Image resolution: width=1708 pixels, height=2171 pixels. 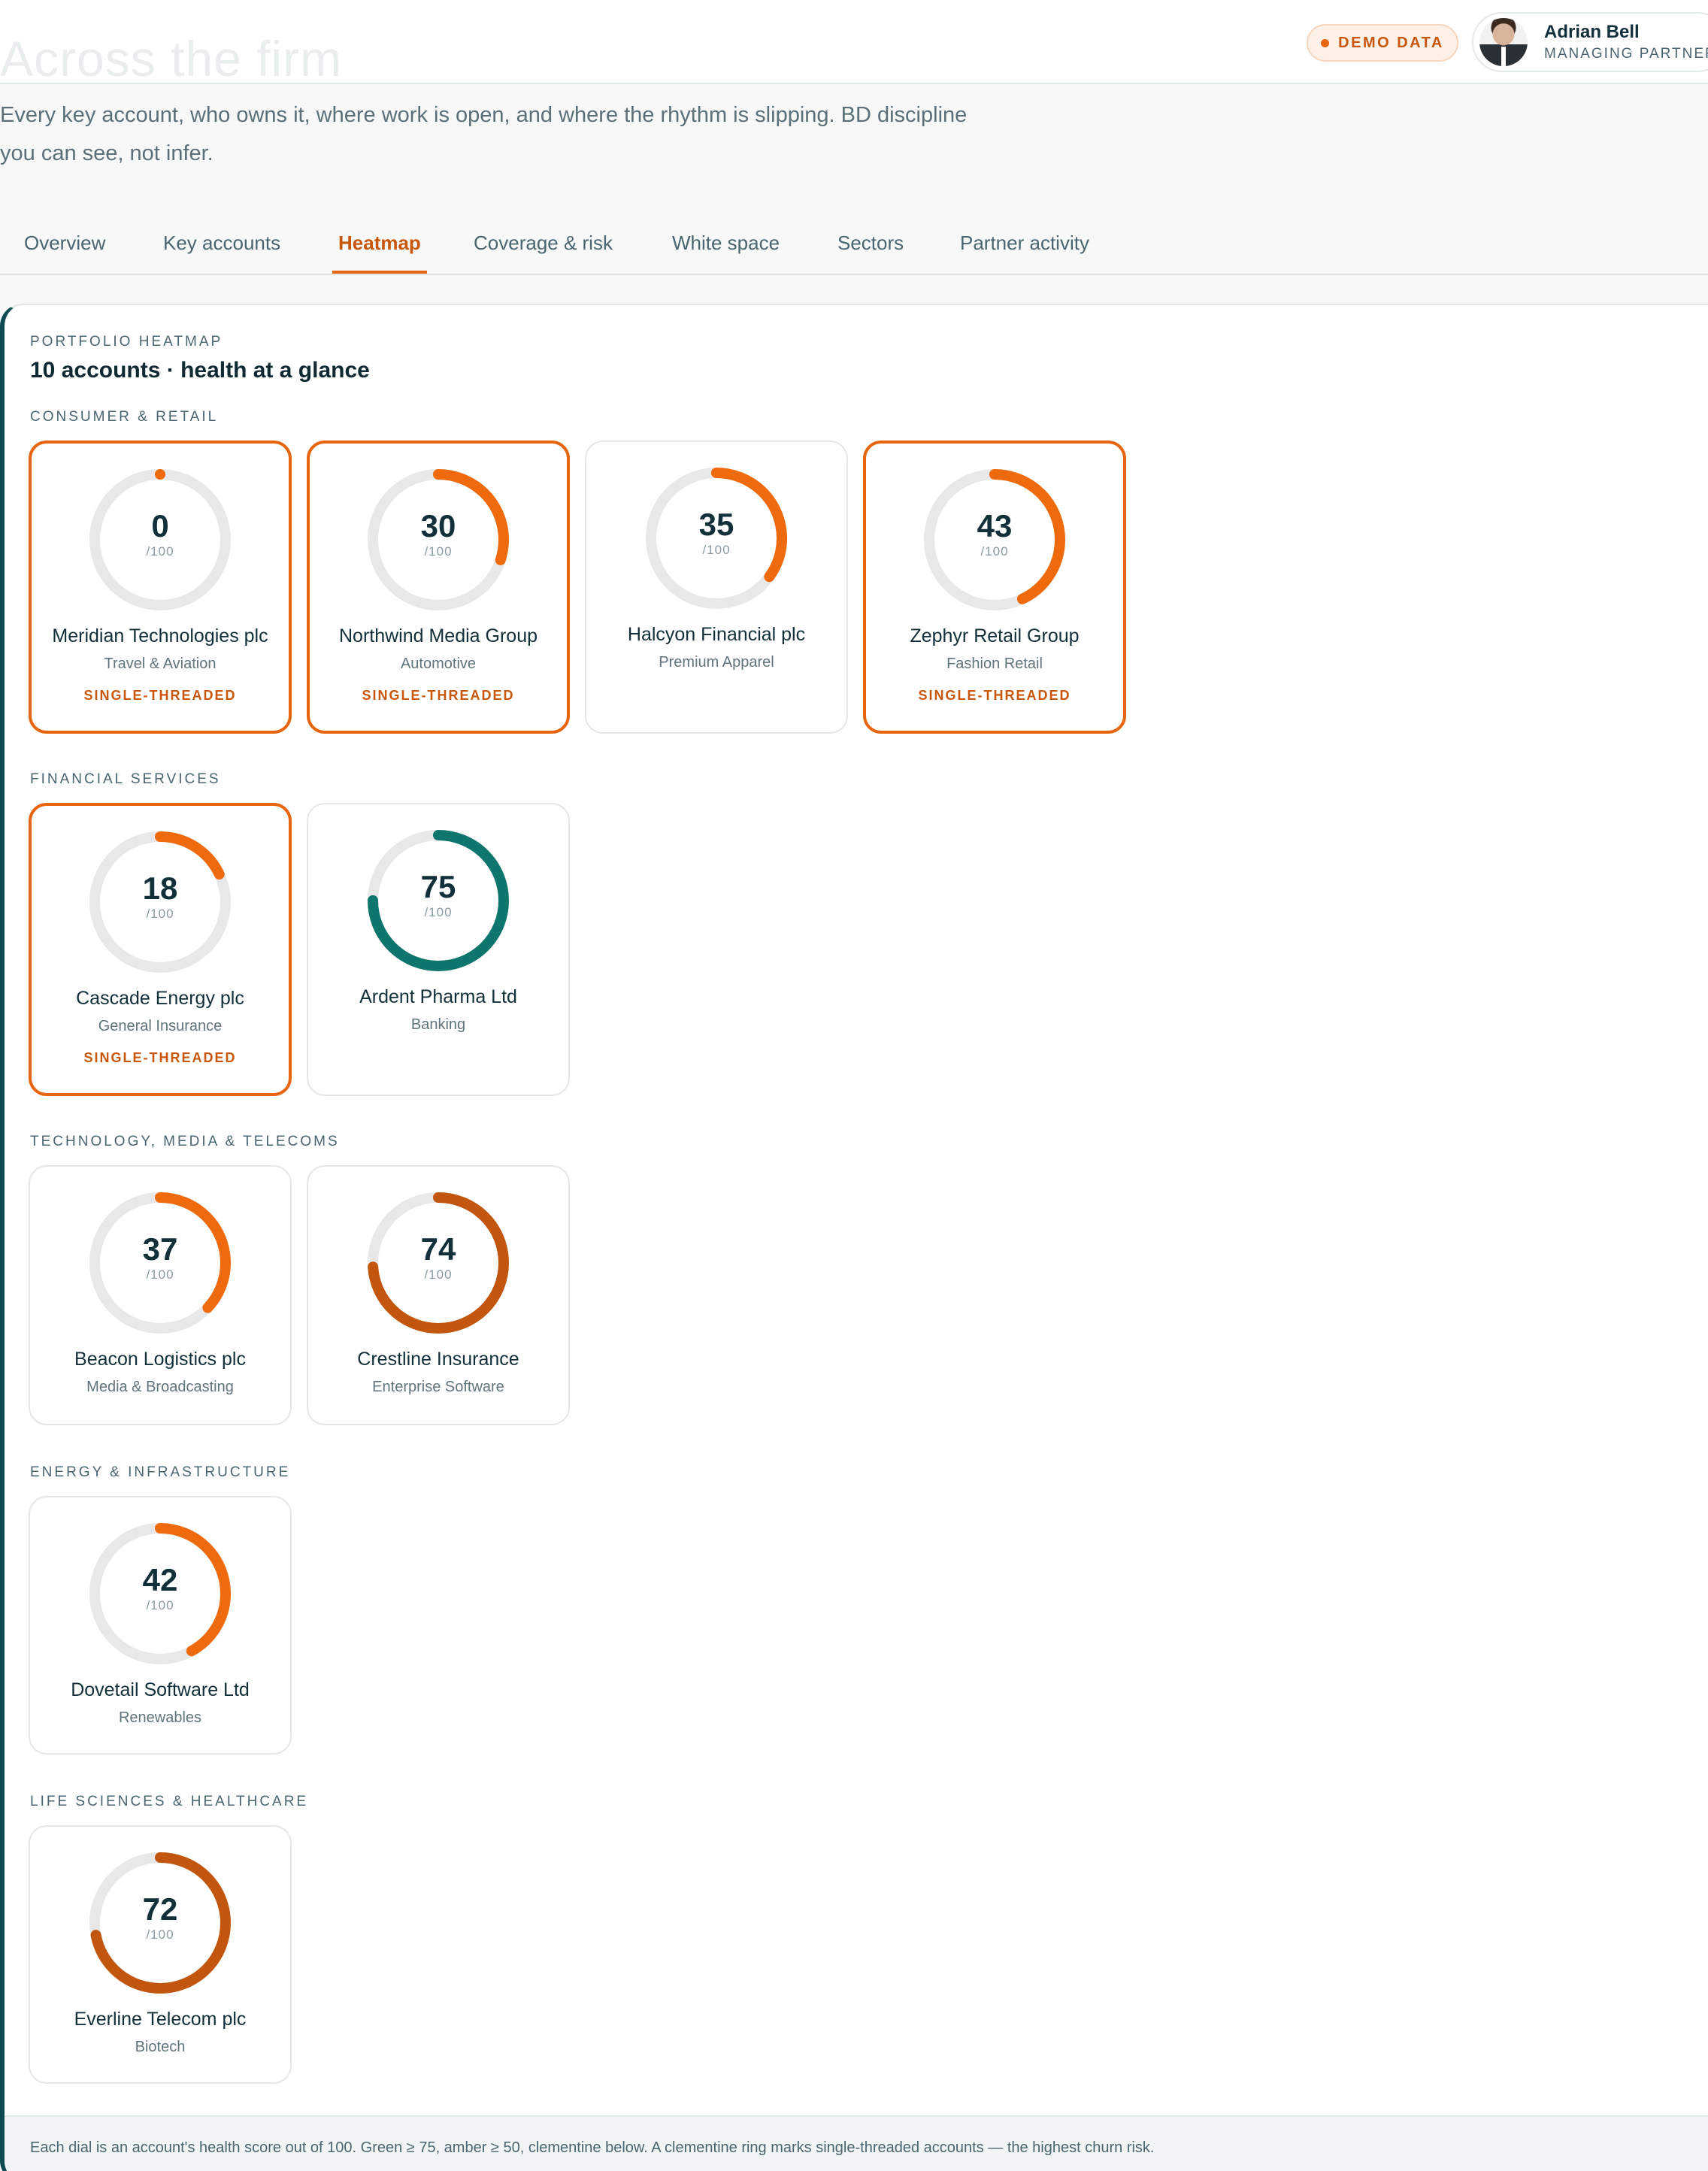 I want to click on health-dial: 72/100, so click(x=160, y=1923).